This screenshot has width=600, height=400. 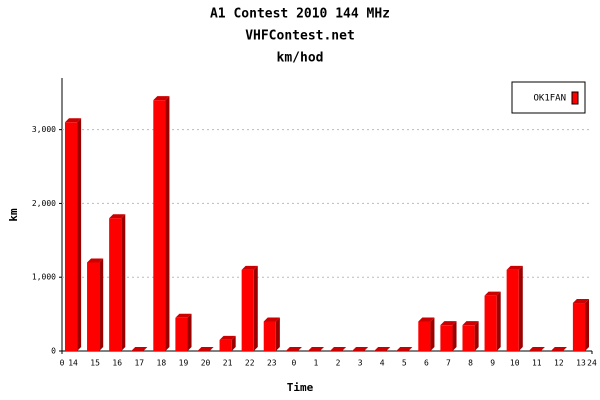 What do you see at coordinates (117, 363) in the screenshot?
I see `x-tick-label: 16` at bounding box center [117, 363].